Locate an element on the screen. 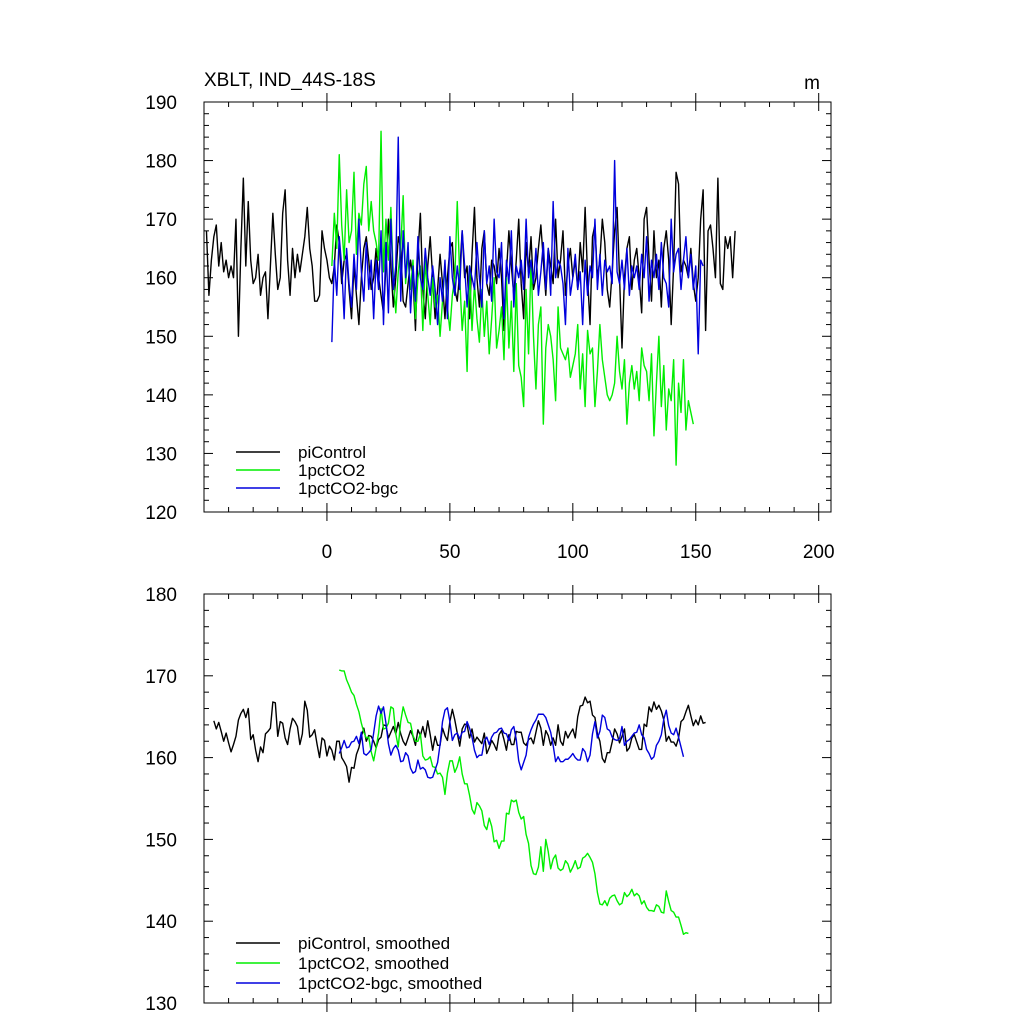  series-line-1pctco2-bgc is located at coordinates (517, 245).